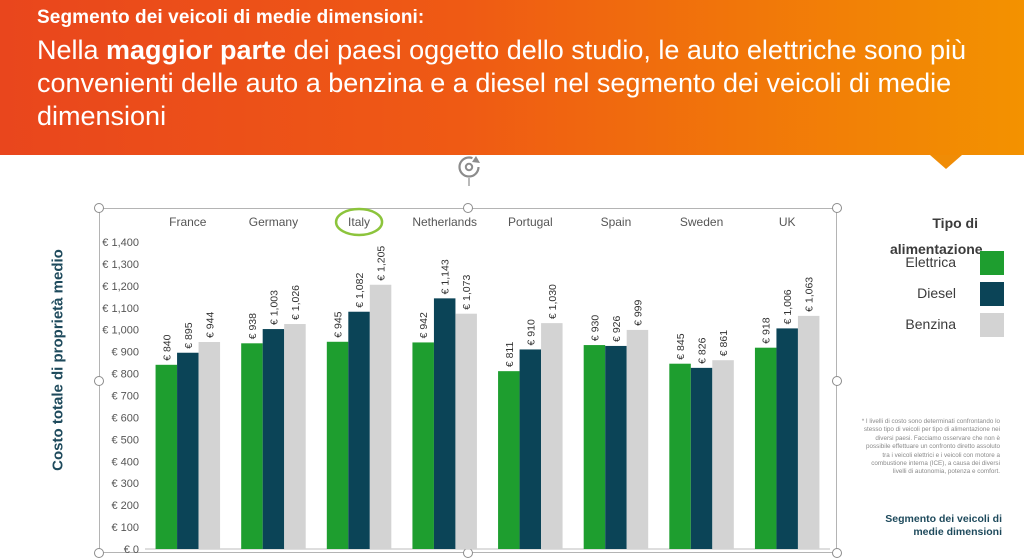 The image size is (1024, 560). I want to click on bar-data-label: € 1,143, so click(446, 276).